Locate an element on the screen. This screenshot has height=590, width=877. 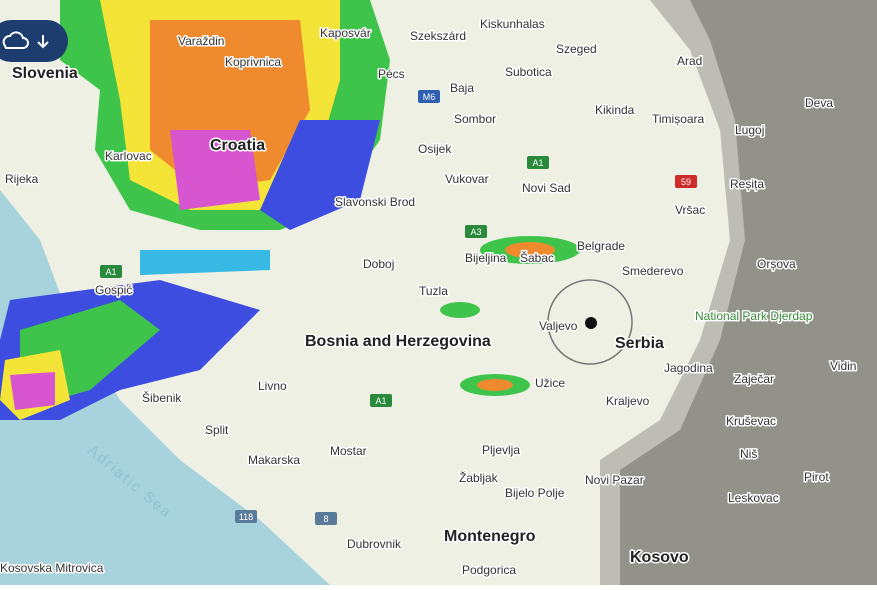
place-label: Mostar is located at coordinates (348, 451).